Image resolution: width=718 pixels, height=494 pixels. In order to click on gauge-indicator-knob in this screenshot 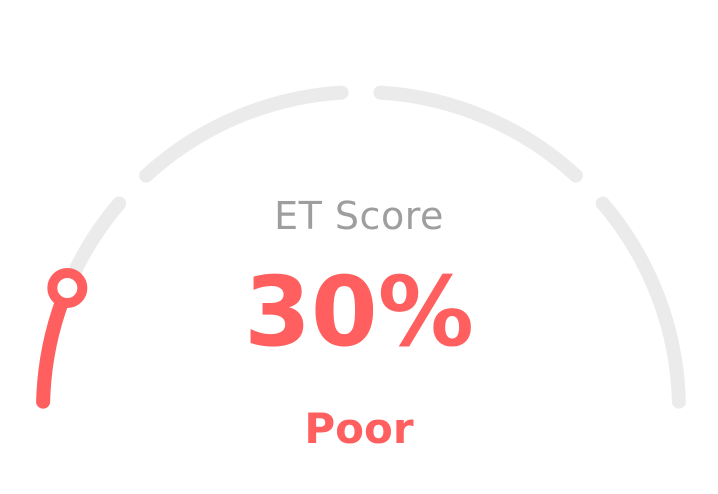, I will do `click(67, 288)`.